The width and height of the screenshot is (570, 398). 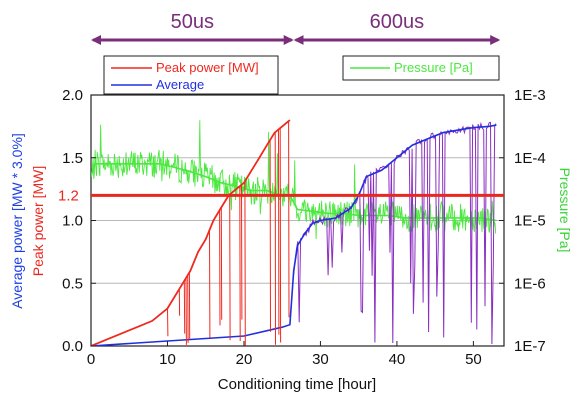 I want to click on legend-right: Pressure [Pa], so click(x=421, y=68).